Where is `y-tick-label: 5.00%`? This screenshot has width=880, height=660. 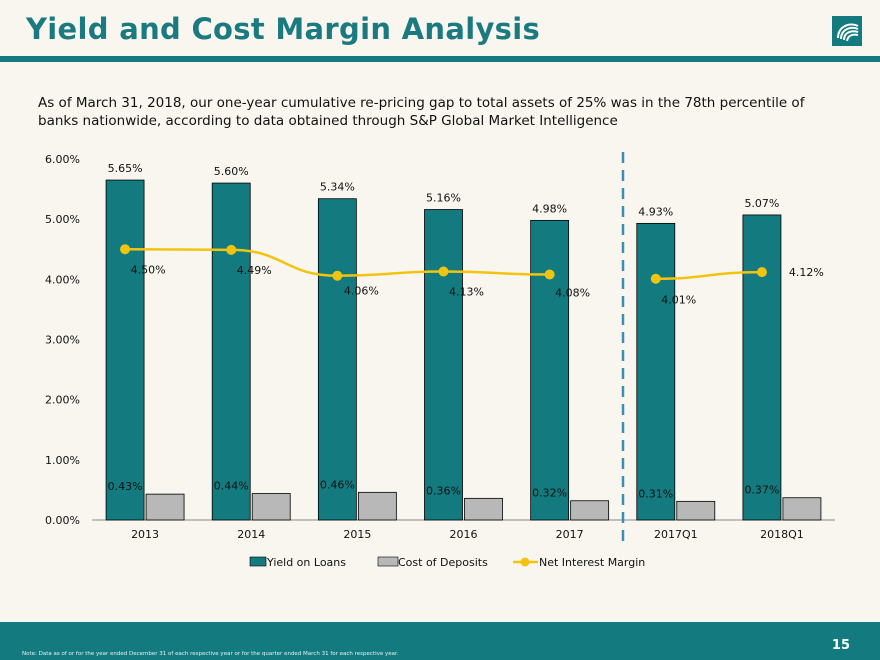 y-tick-label: 5.00% is located at coordinates (62, 219).